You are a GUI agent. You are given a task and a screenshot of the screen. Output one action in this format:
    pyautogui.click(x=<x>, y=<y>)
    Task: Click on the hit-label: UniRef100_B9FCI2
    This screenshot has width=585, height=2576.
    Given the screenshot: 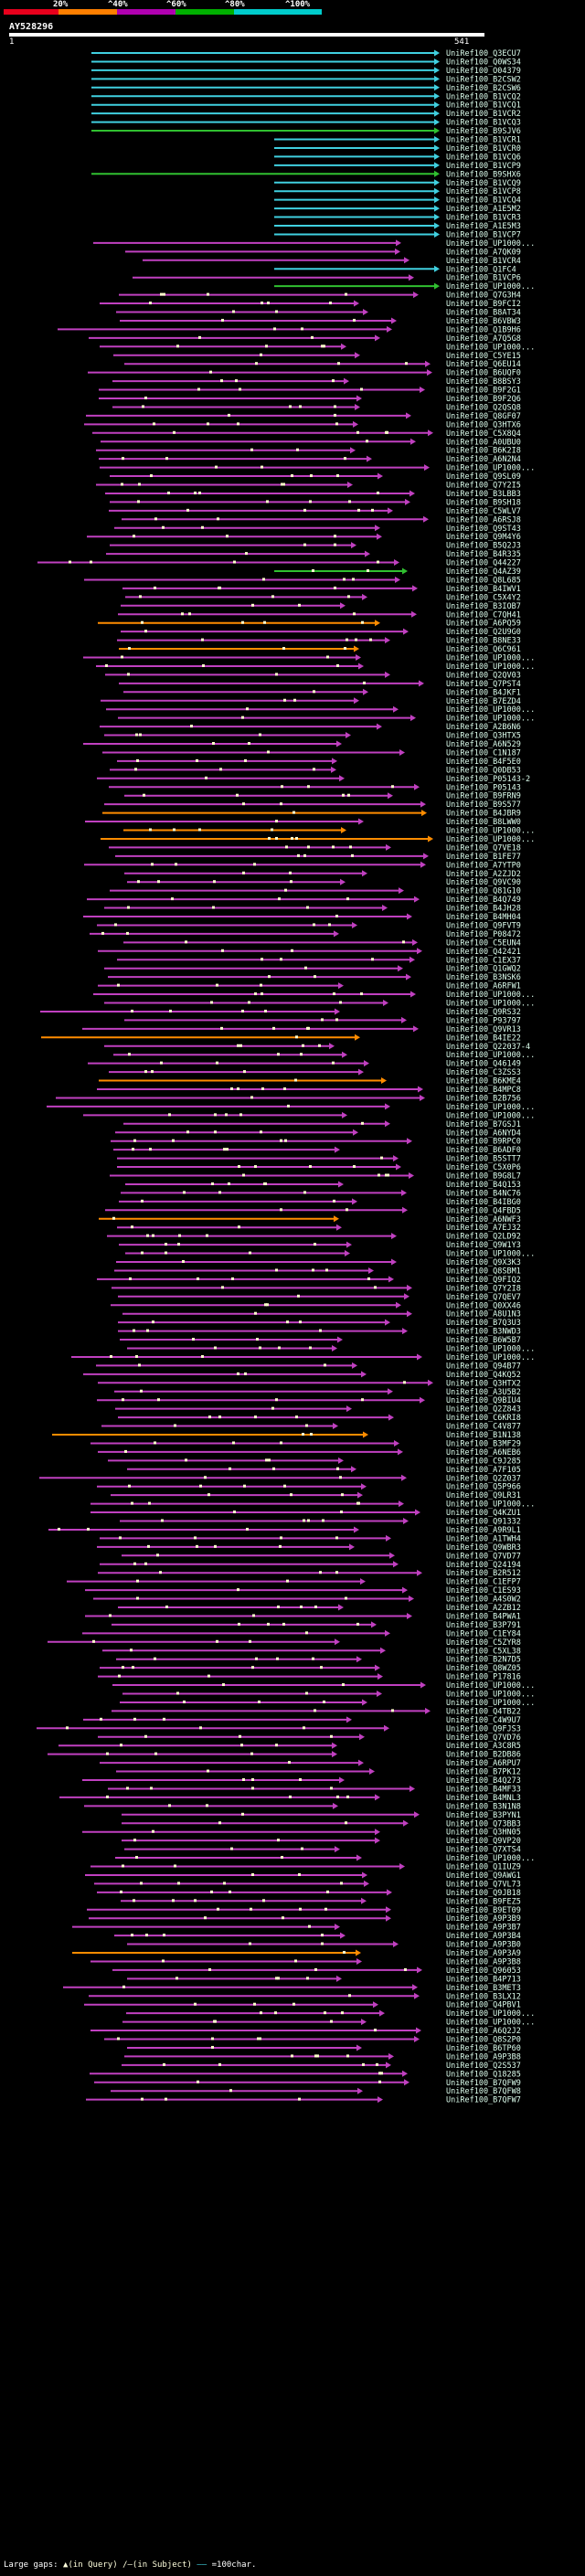 What is the action you would take?
    pyautogui.click(x=484, y=304)
    